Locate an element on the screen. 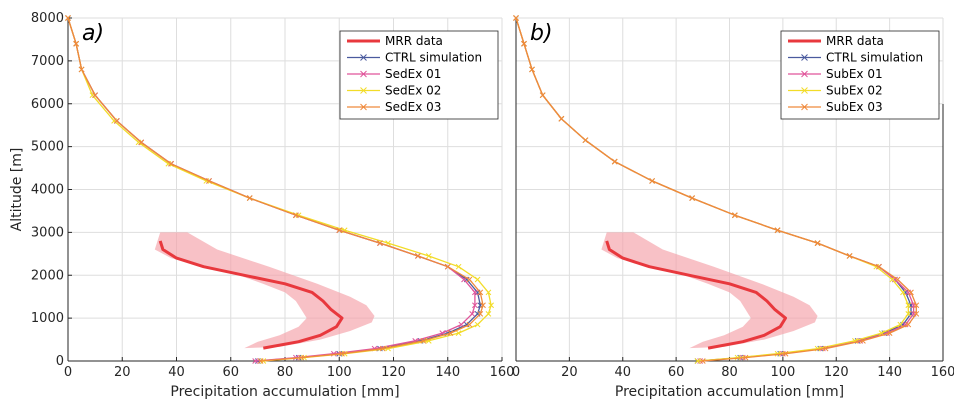  series-mrr is located at coordinates (251, 295).